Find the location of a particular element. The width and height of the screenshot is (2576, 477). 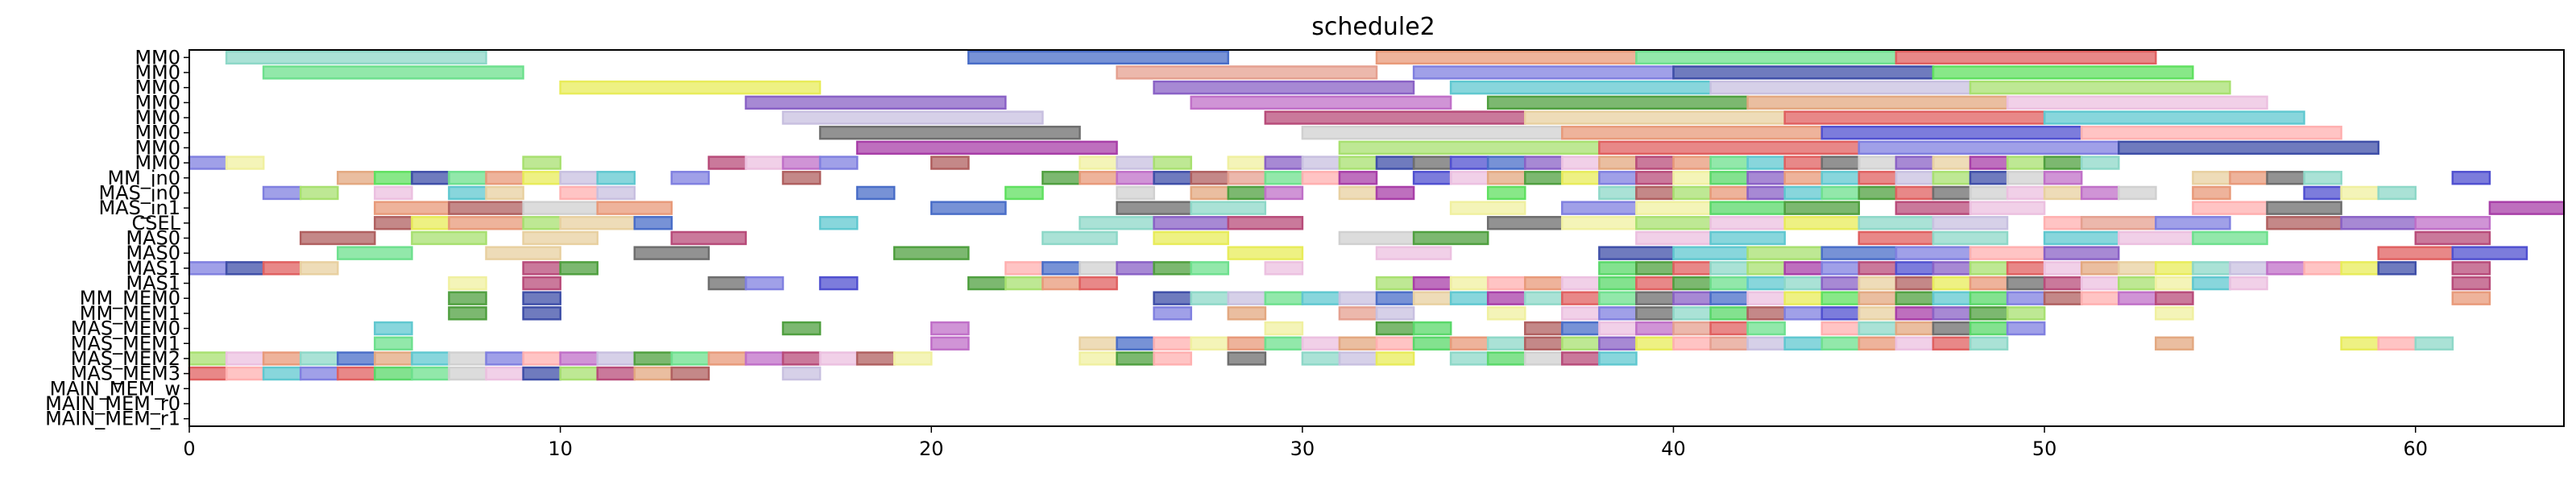

y-tick-label: CSEL is located at coordinates (155, 223).